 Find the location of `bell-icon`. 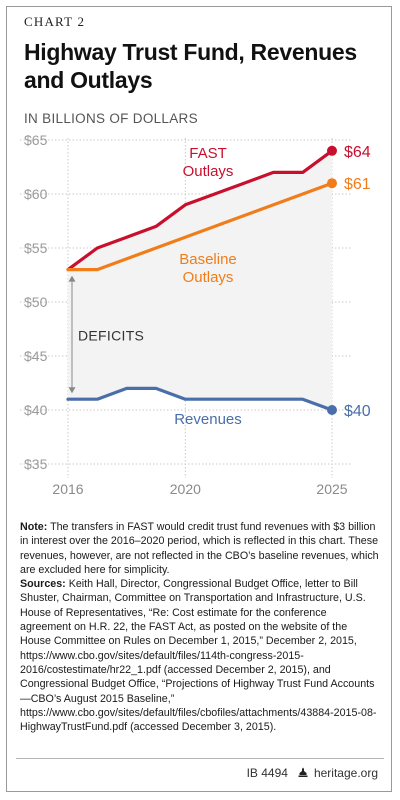

bell-icon is located at coordinates (303, 772).